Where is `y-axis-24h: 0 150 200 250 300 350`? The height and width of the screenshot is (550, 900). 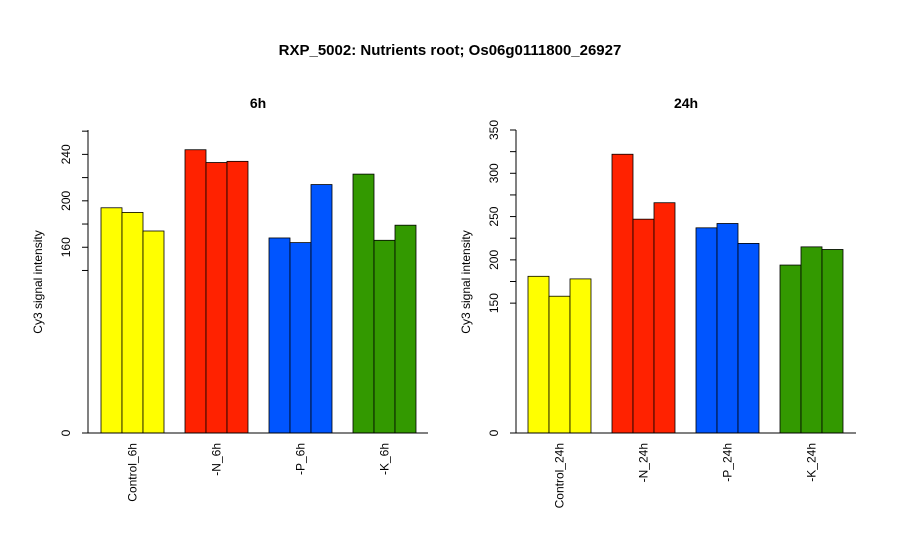
y-axis-24h: 0 150 200 250 300 350 is located at coordinates (502, 278).